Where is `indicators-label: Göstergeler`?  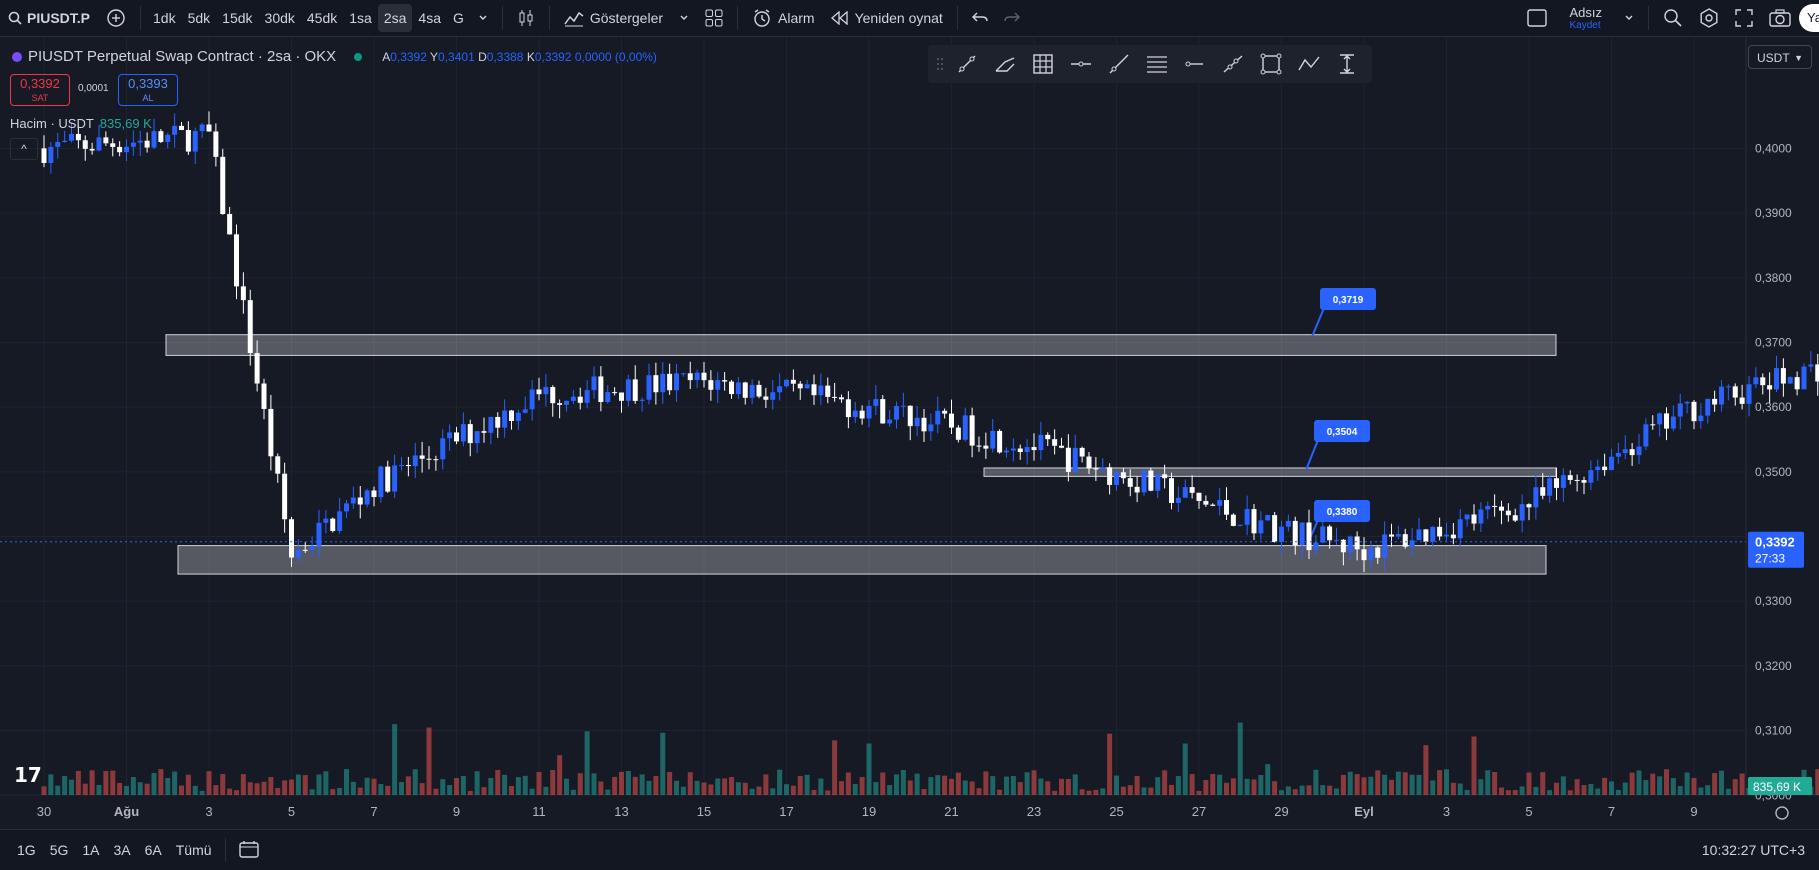
indicators-label: Göstergeler is located at coordinates (626, 18).